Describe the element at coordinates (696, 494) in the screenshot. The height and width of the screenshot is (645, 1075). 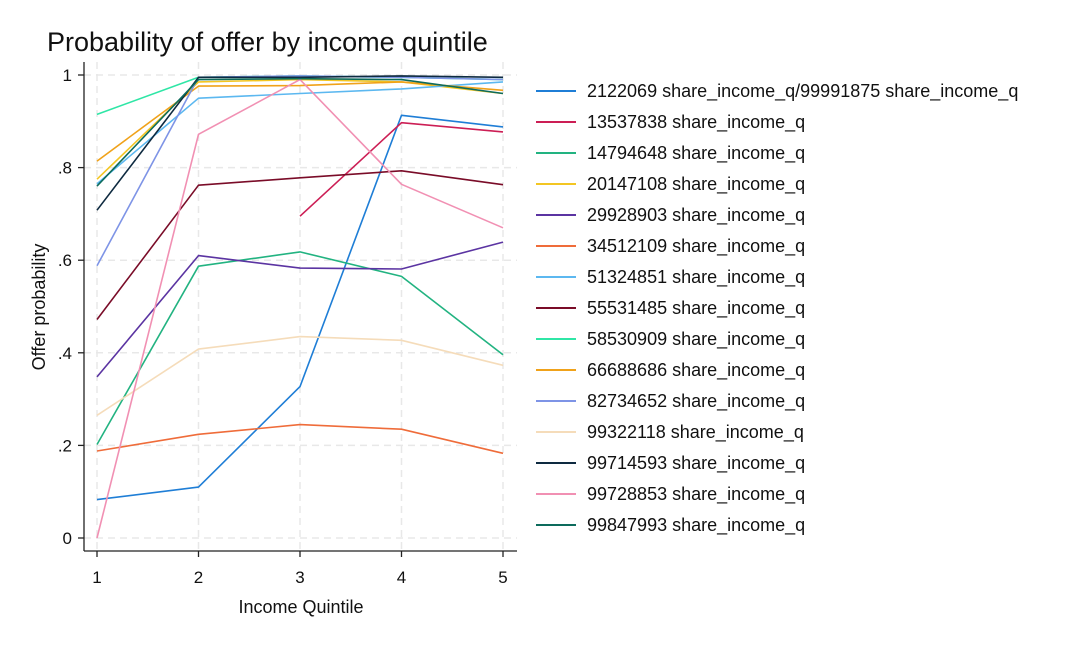
I see `legend-label: 99728853 share_income_q` at that location.